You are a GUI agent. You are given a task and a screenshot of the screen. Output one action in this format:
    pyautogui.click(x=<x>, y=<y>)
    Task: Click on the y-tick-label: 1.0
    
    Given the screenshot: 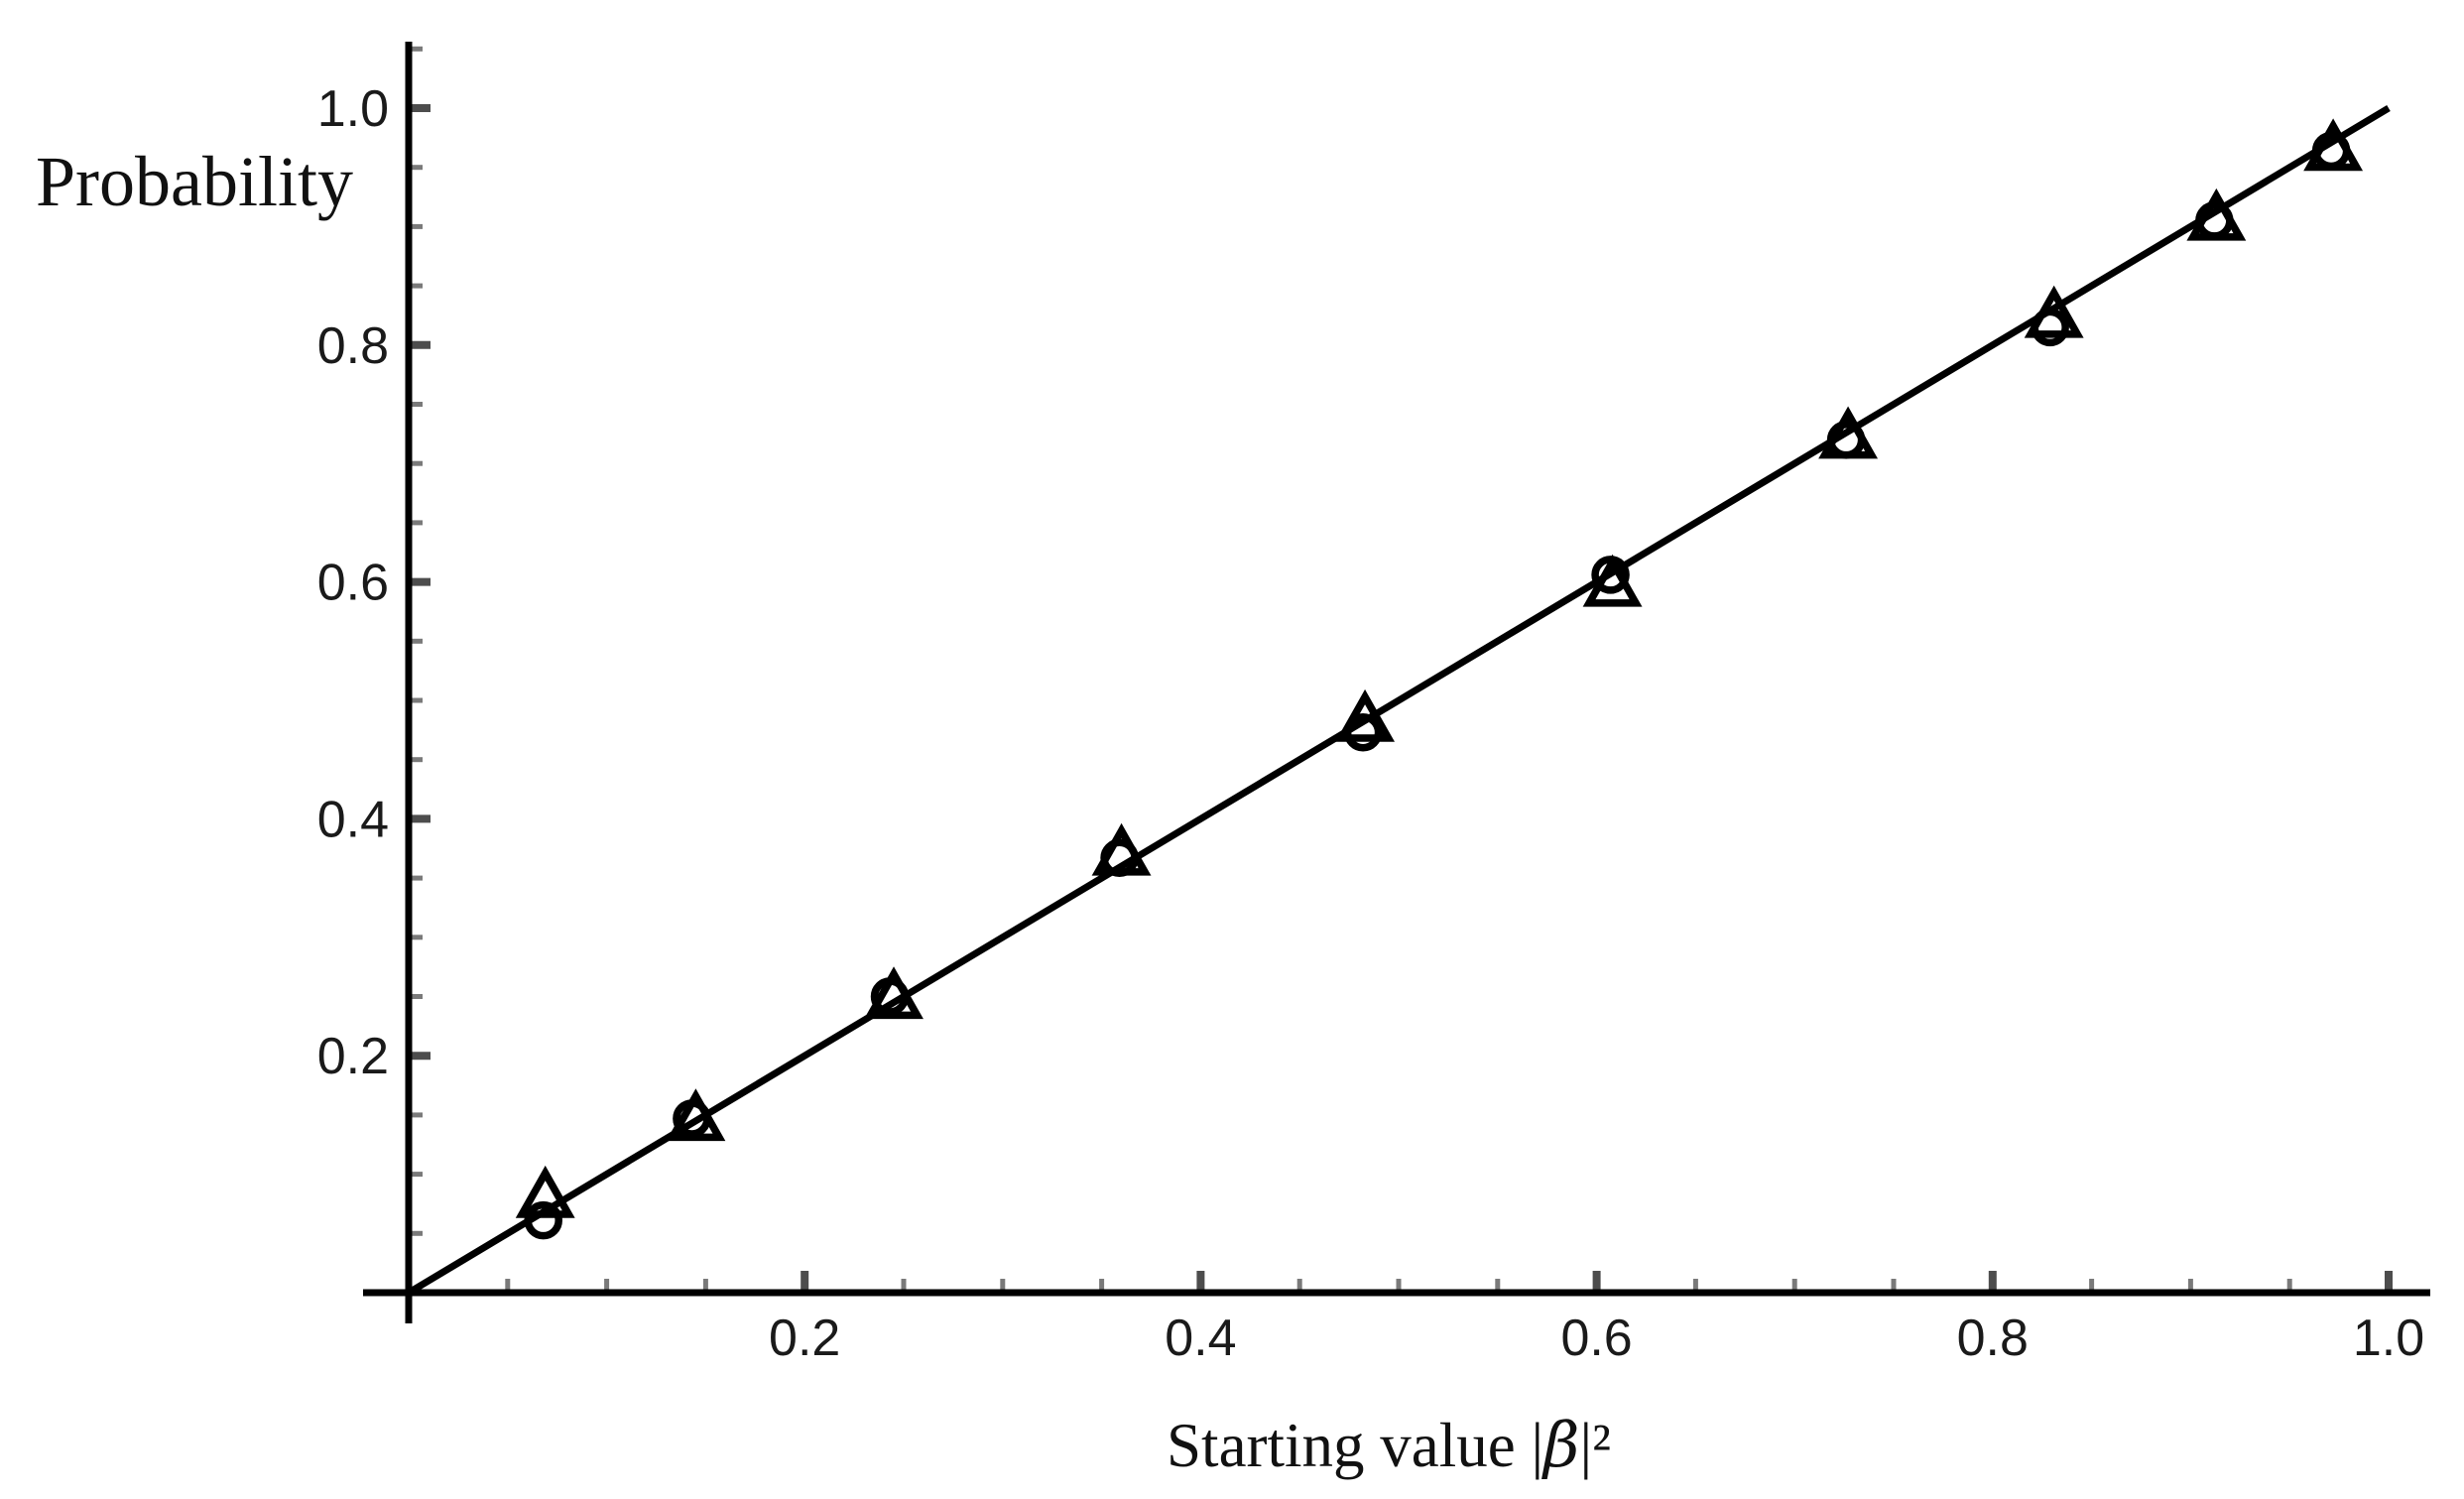 What is the action you would take?
    pyautogui.click(x=353, y=109)
    